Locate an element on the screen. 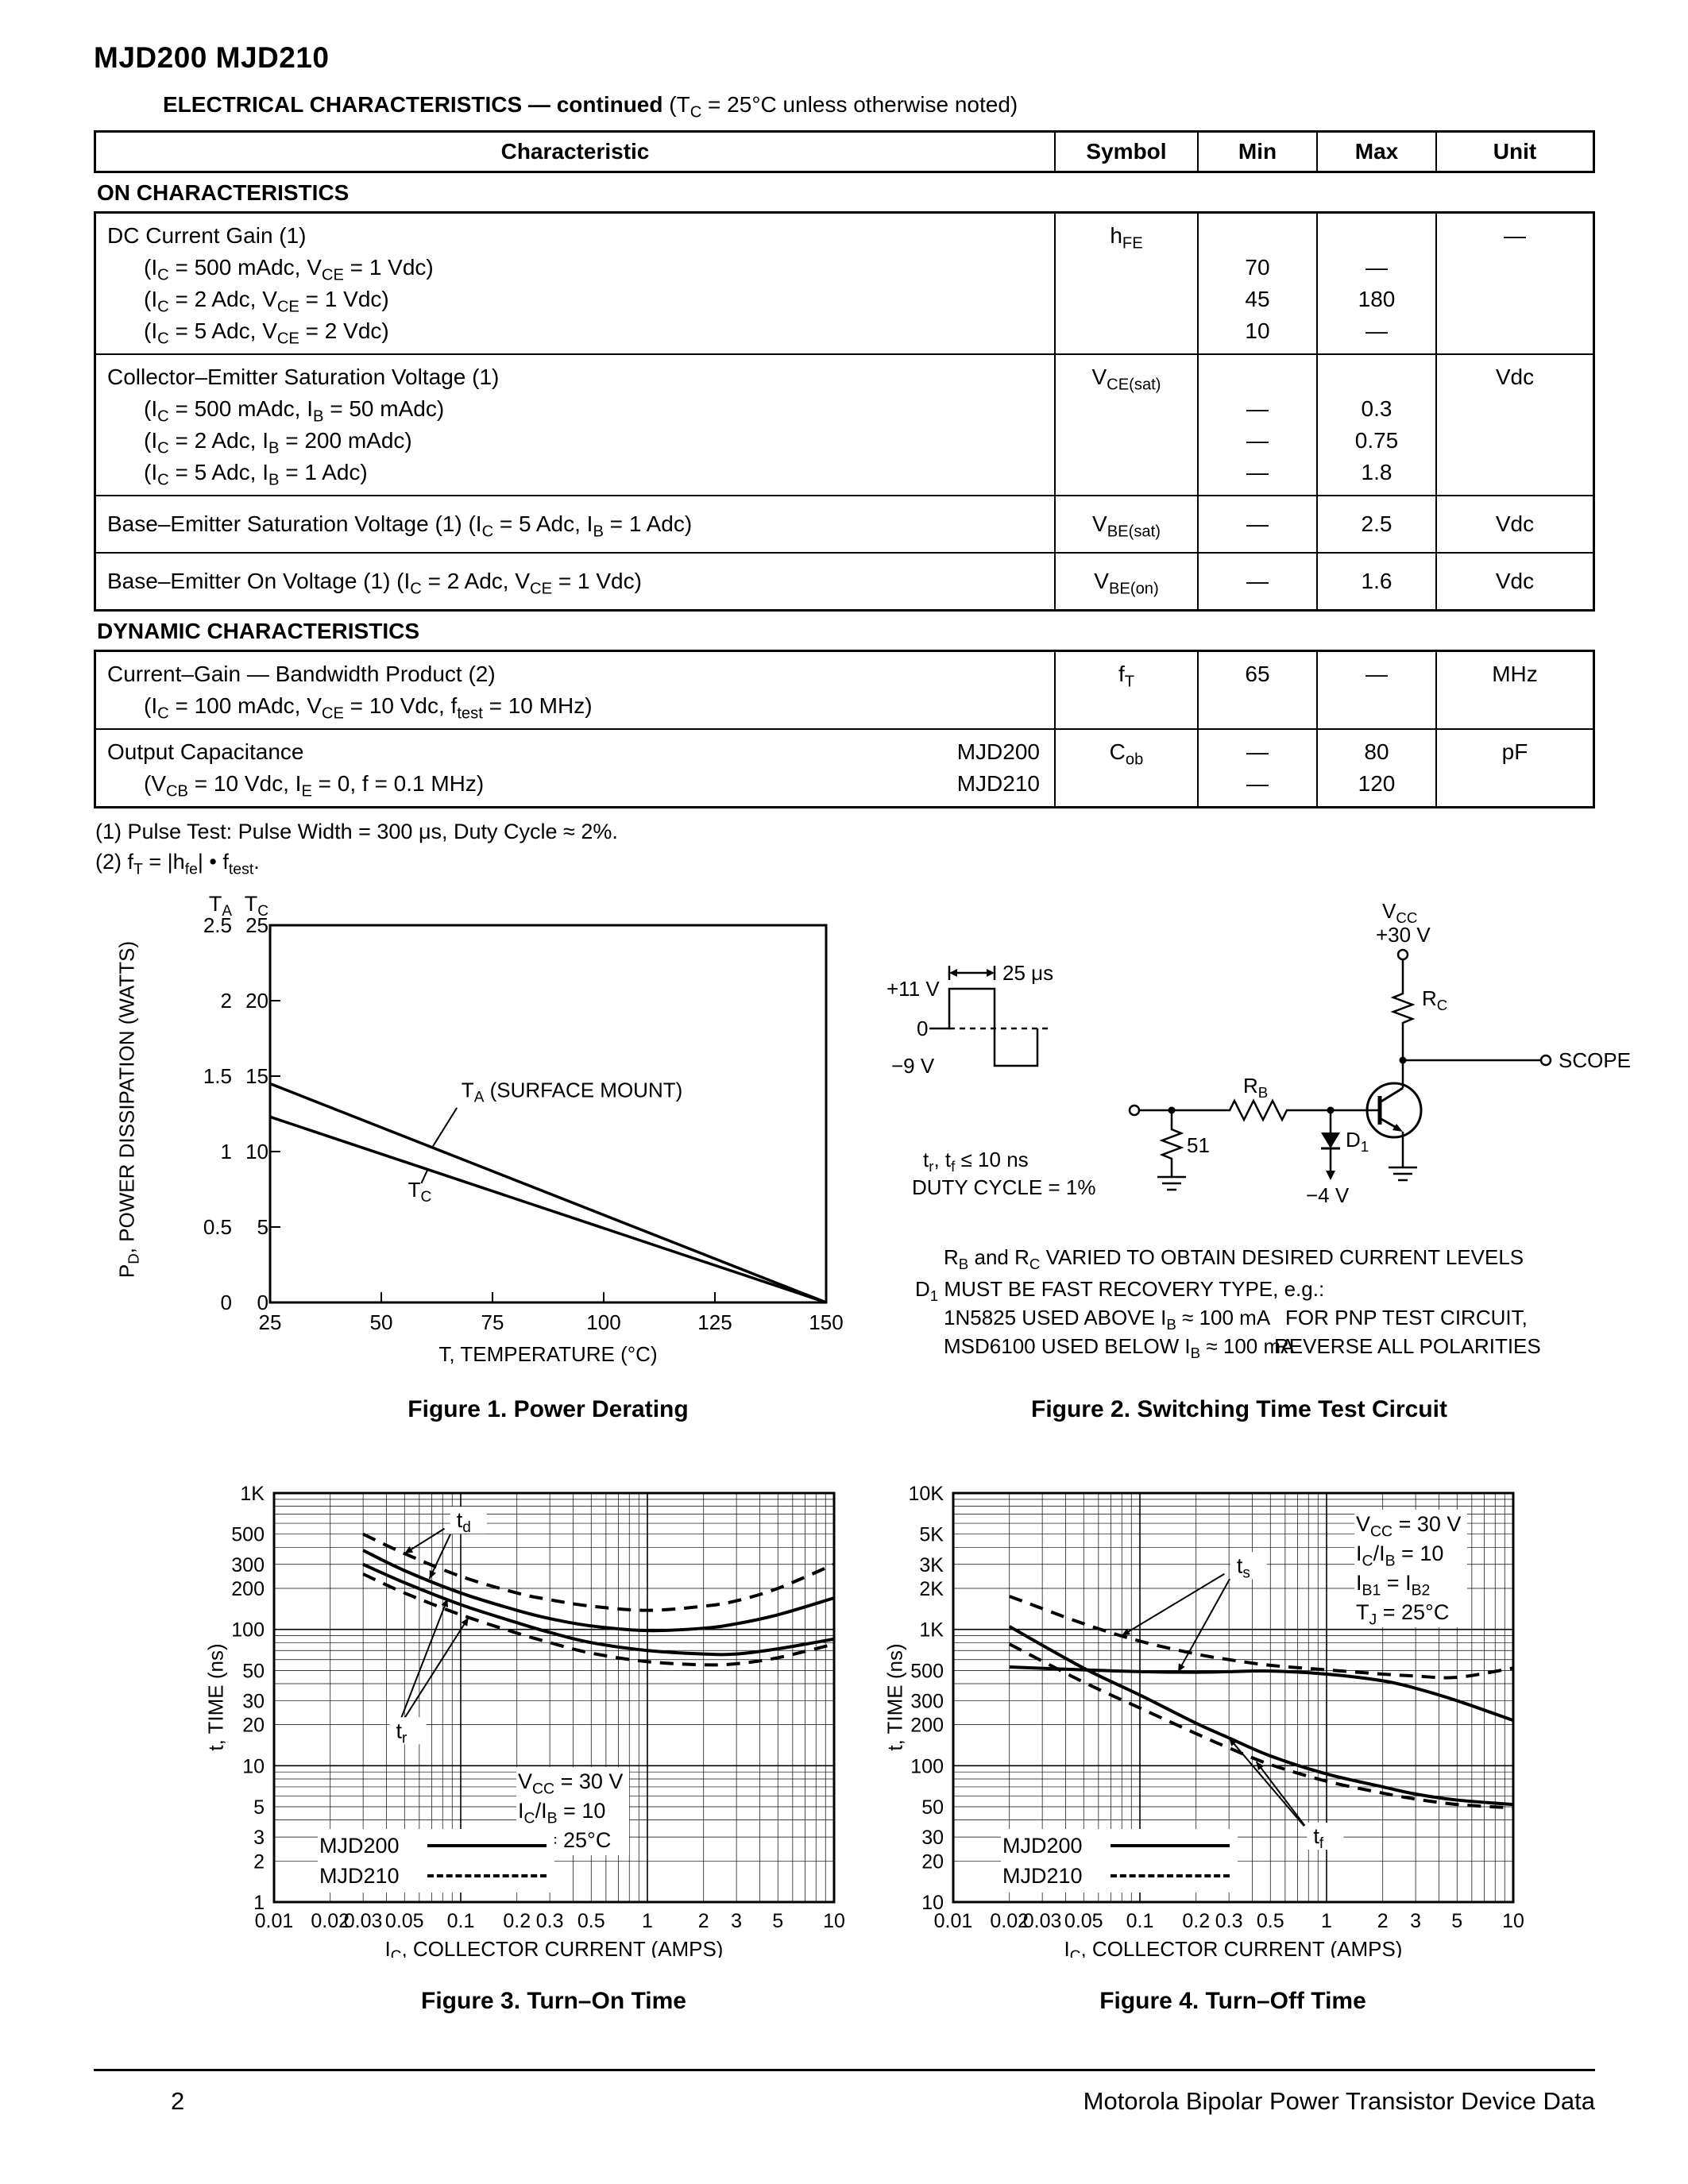 This screenshot has height=2184, width=1688. figure3-caption: Figure 3. Turn–On Time is located at coordinates (553, 2001).